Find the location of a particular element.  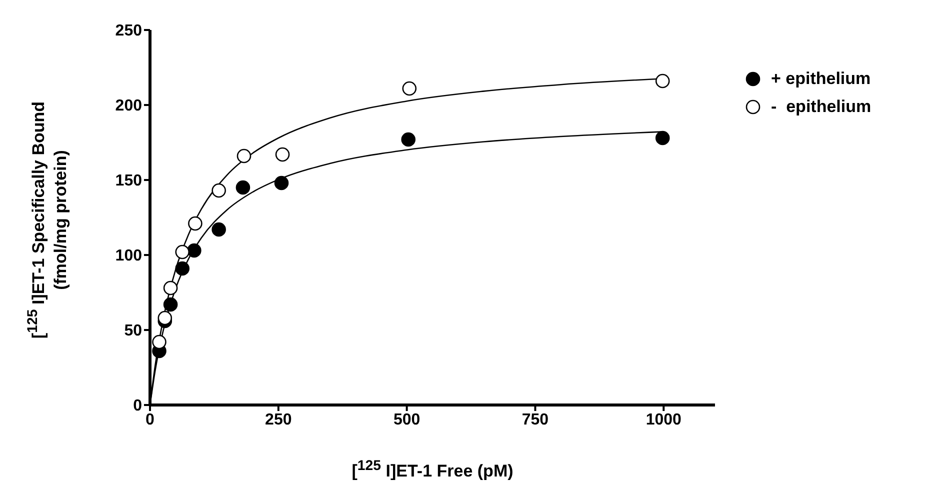

x-tick-label: 250 is located at coordinates (278, 419).